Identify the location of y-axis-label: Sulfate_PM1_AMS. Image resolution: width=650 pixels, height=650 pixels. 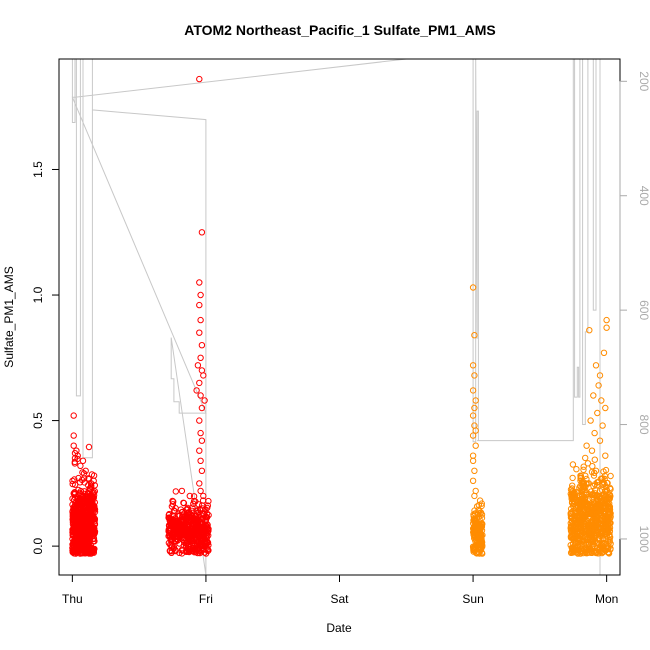
(9, 316).